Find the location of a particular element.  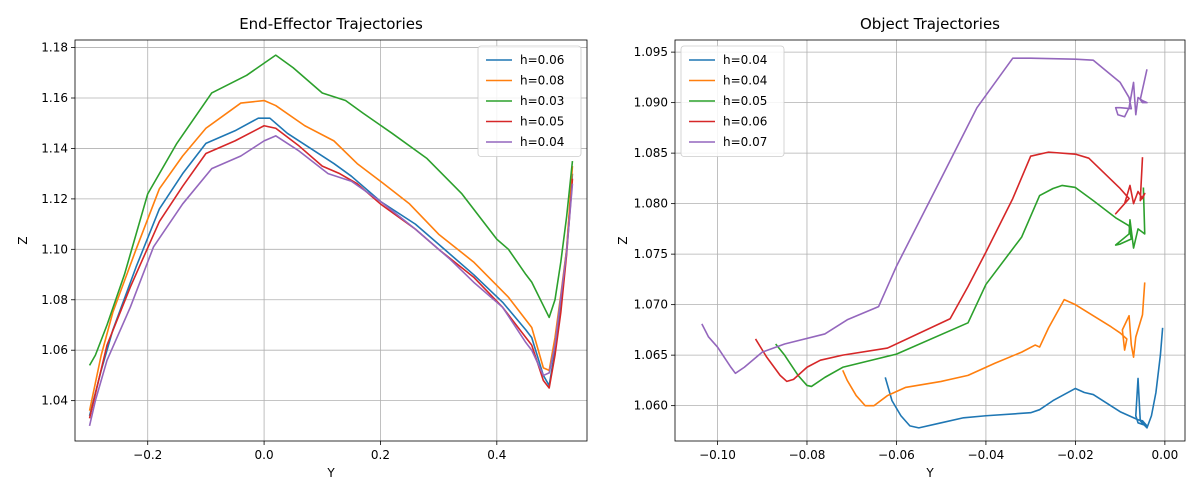

y-tick-label: 1.090 is located at coordinates (651, 103).